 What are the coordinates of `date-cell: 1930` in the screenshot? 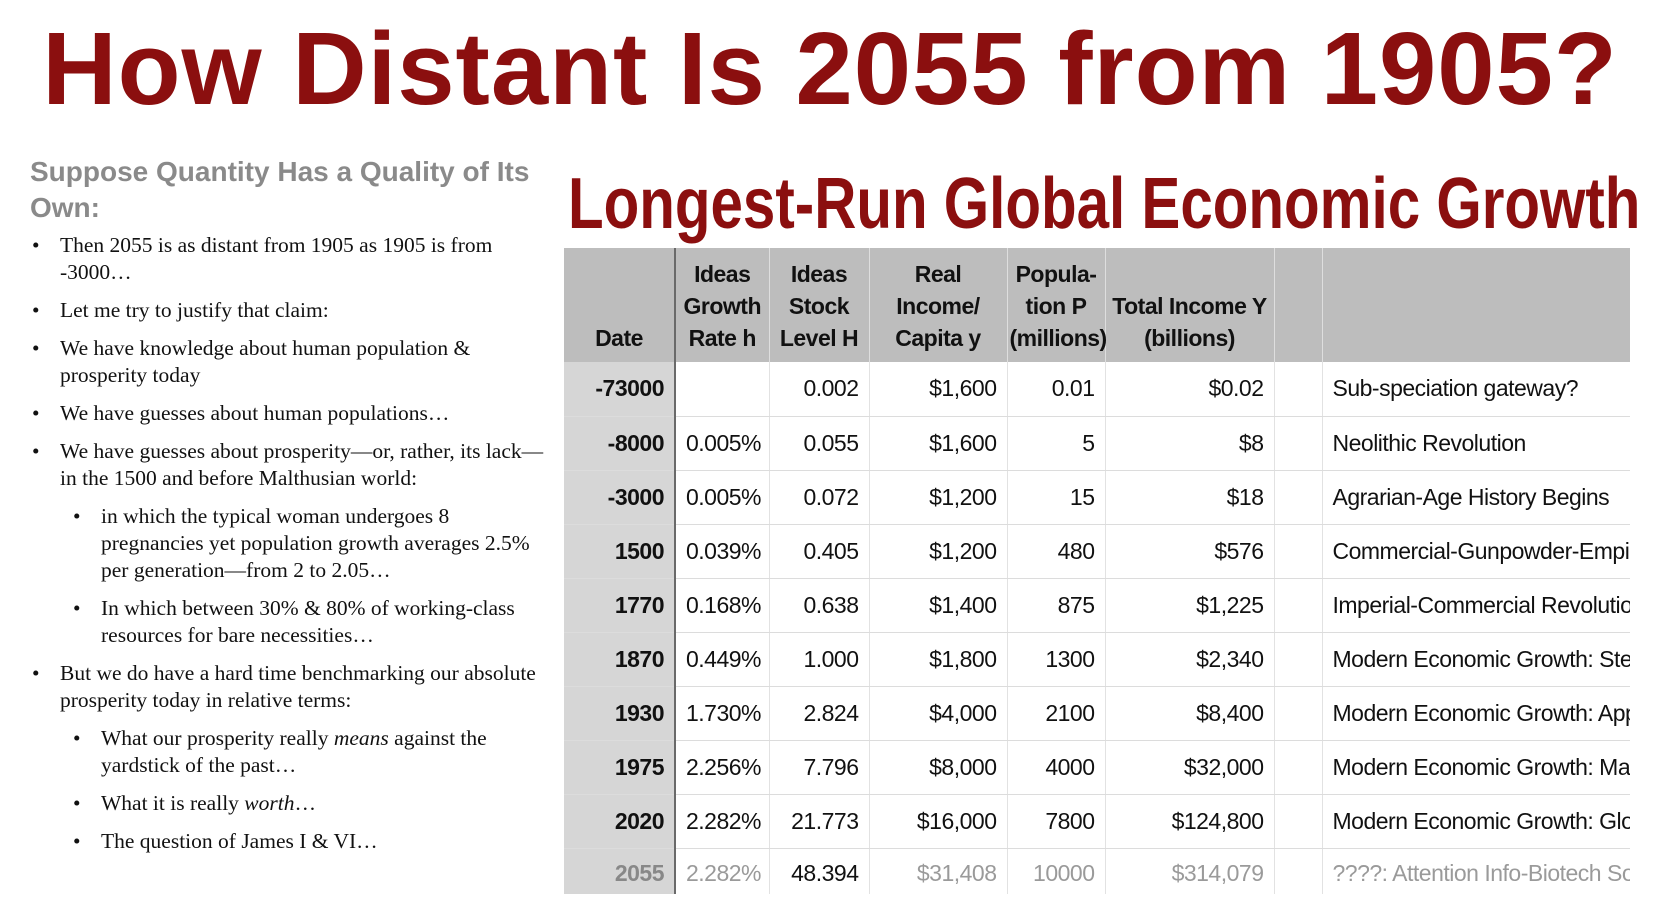 It's located at (620, 713).